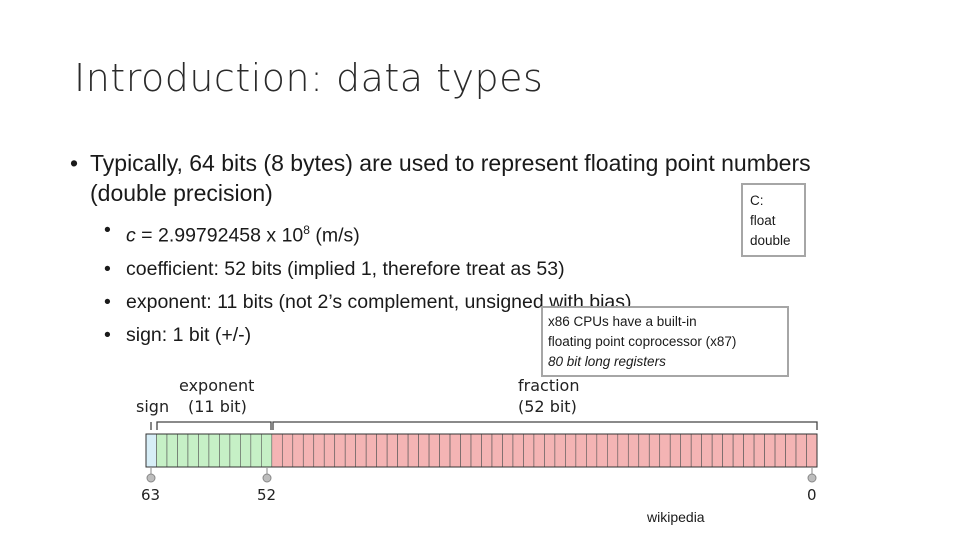  Describe the element at coordinates (152, 406) in the screenshot. I see `sign-label: sign` at that location.